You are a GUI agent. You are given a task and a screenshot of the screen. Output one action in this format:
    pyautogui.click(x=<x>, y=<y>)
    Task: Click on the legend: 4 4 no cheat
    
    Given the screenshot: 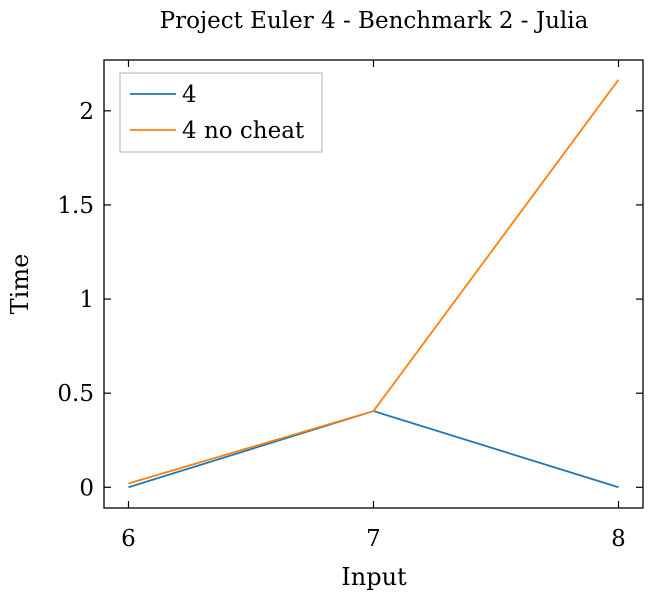 What is the action you would take?
    pyautogui.click(x=221, y=112)
    